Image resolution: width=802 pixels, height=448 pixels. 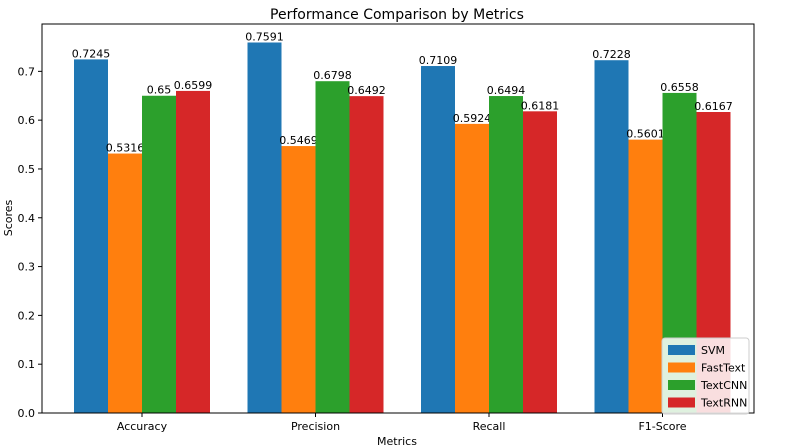 What do you see at coordinates (611, 54) in the screenshot?
I see `data-label: 0.7228` at bounding box center [611, 54].